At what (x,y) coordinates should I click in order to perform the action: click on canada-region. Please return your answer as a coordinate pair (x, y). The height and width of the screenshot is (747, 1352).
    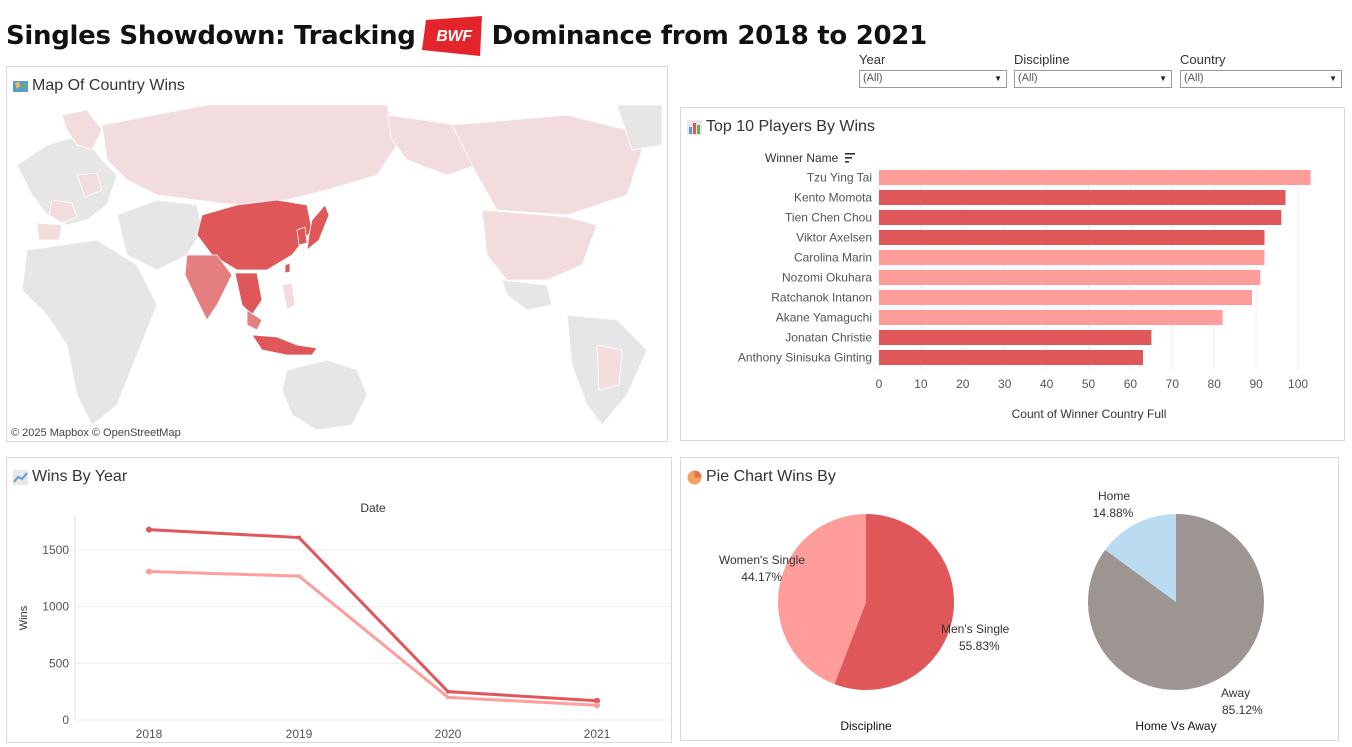
    Looking at the image, I should click on (549, 165).